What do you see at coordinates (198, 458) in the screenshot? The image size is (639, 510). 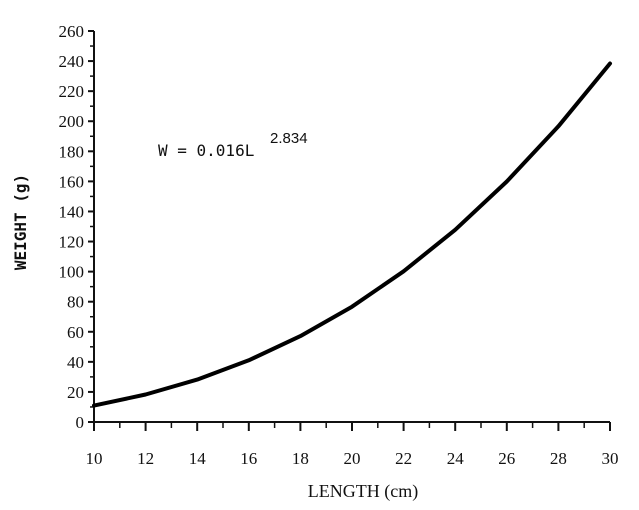 I see `x-tick-label: 14` at bounding box center [198, 458].